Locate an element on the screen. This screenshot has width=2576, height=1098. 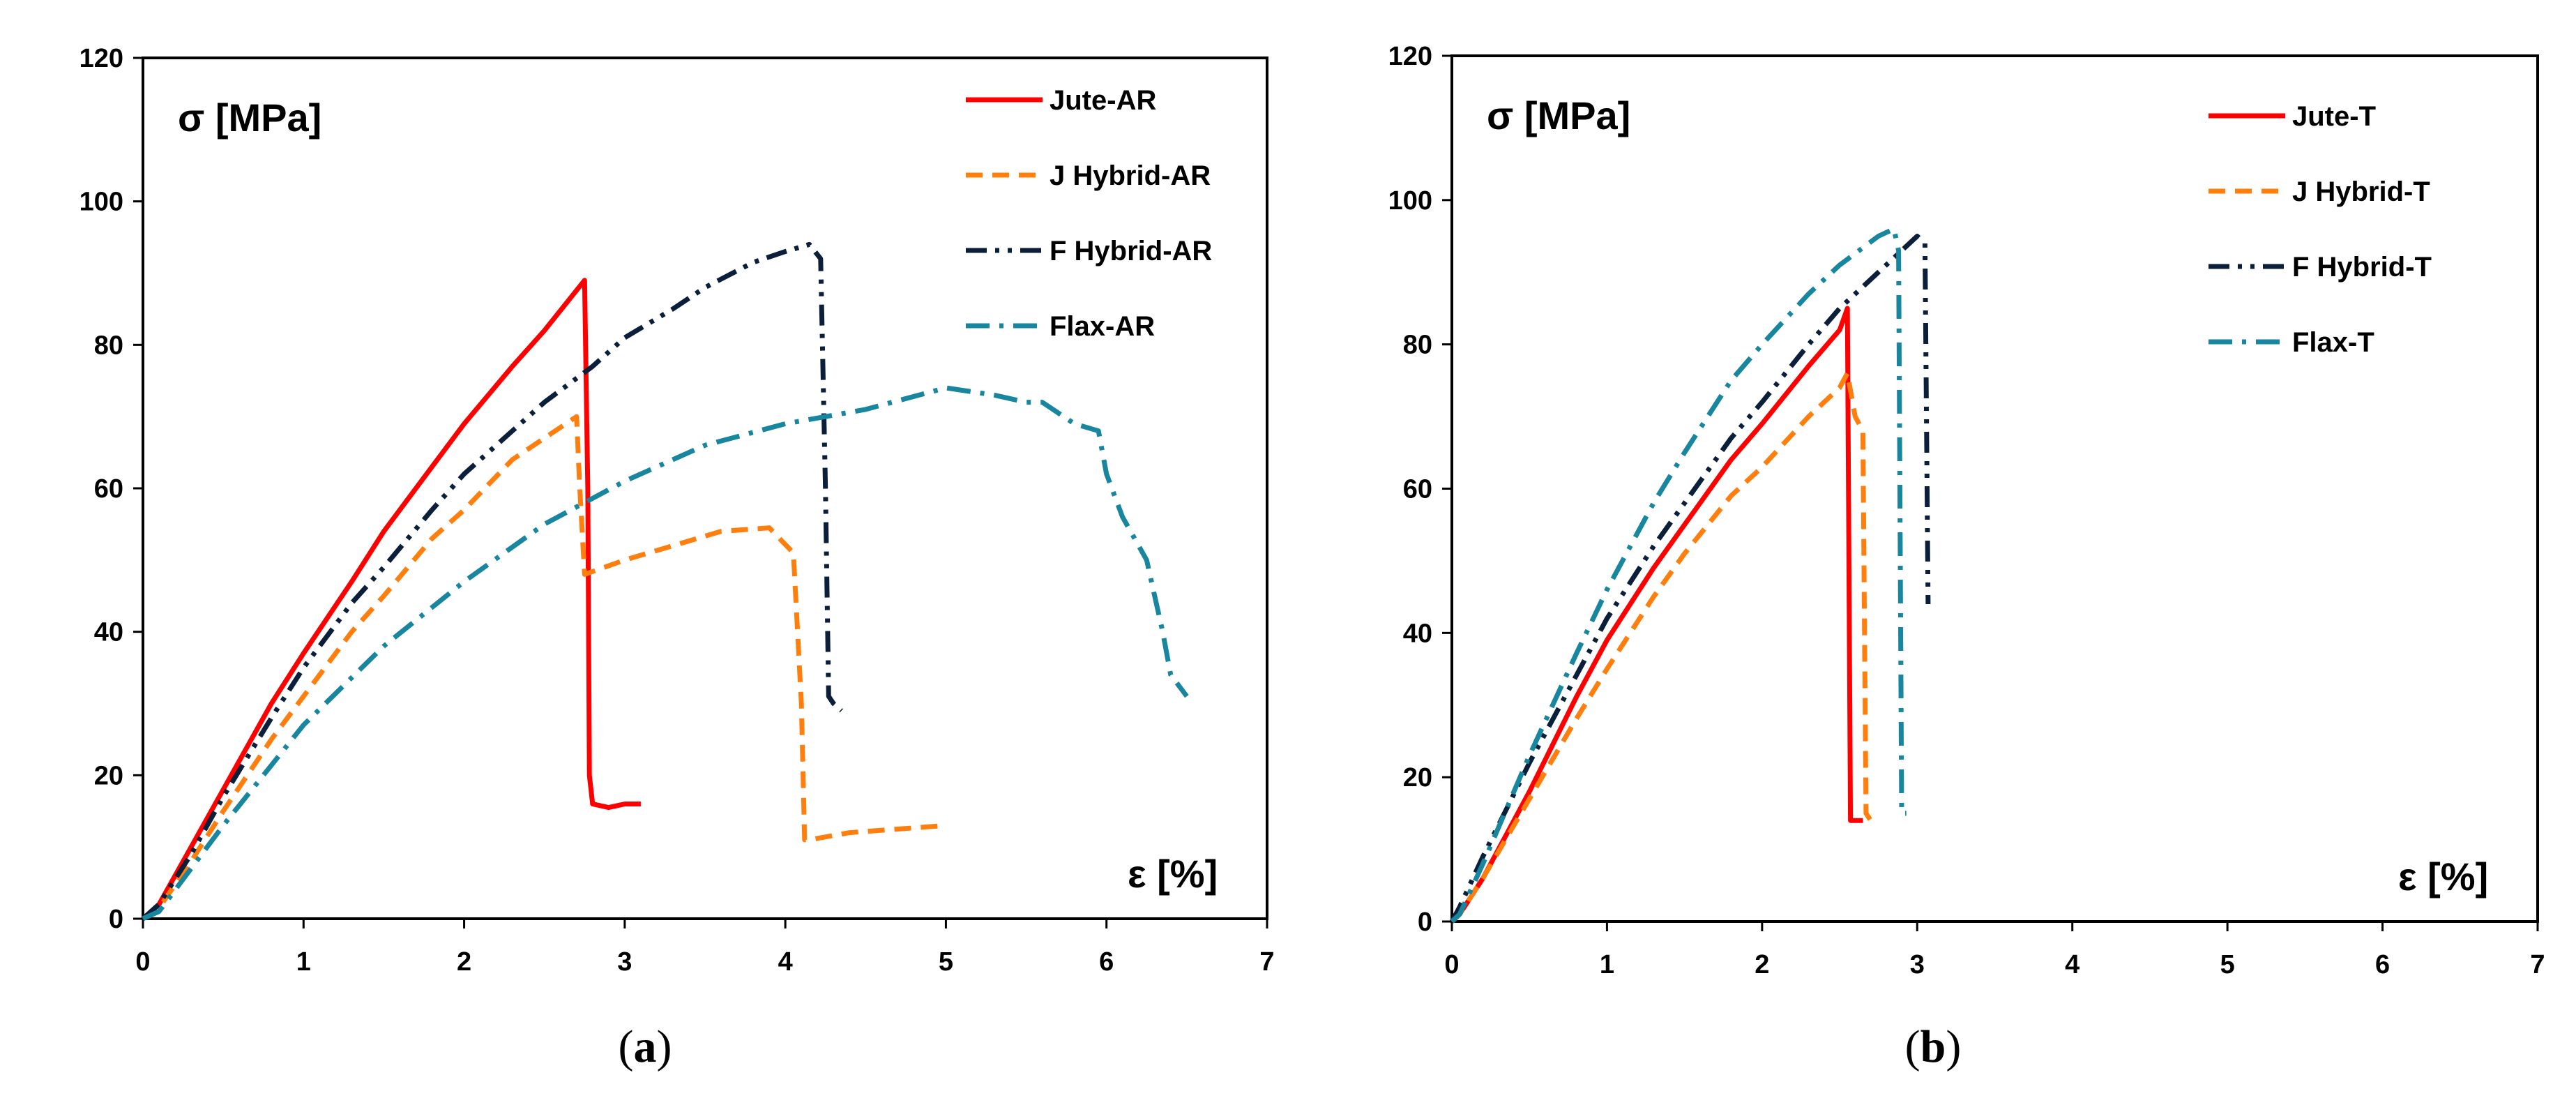
series-line-jute-t is located at coordinates (1656, 615).